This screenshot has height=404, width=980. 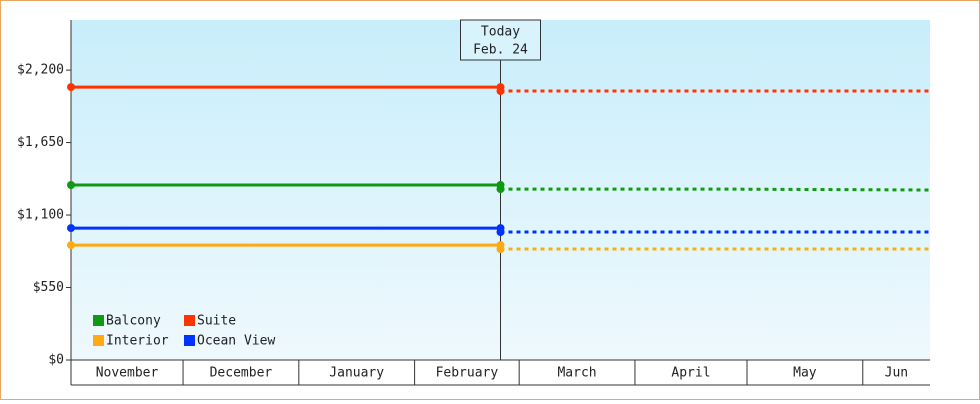 I want to click on legend-label: Ocean View, so click(x=236, y=341).